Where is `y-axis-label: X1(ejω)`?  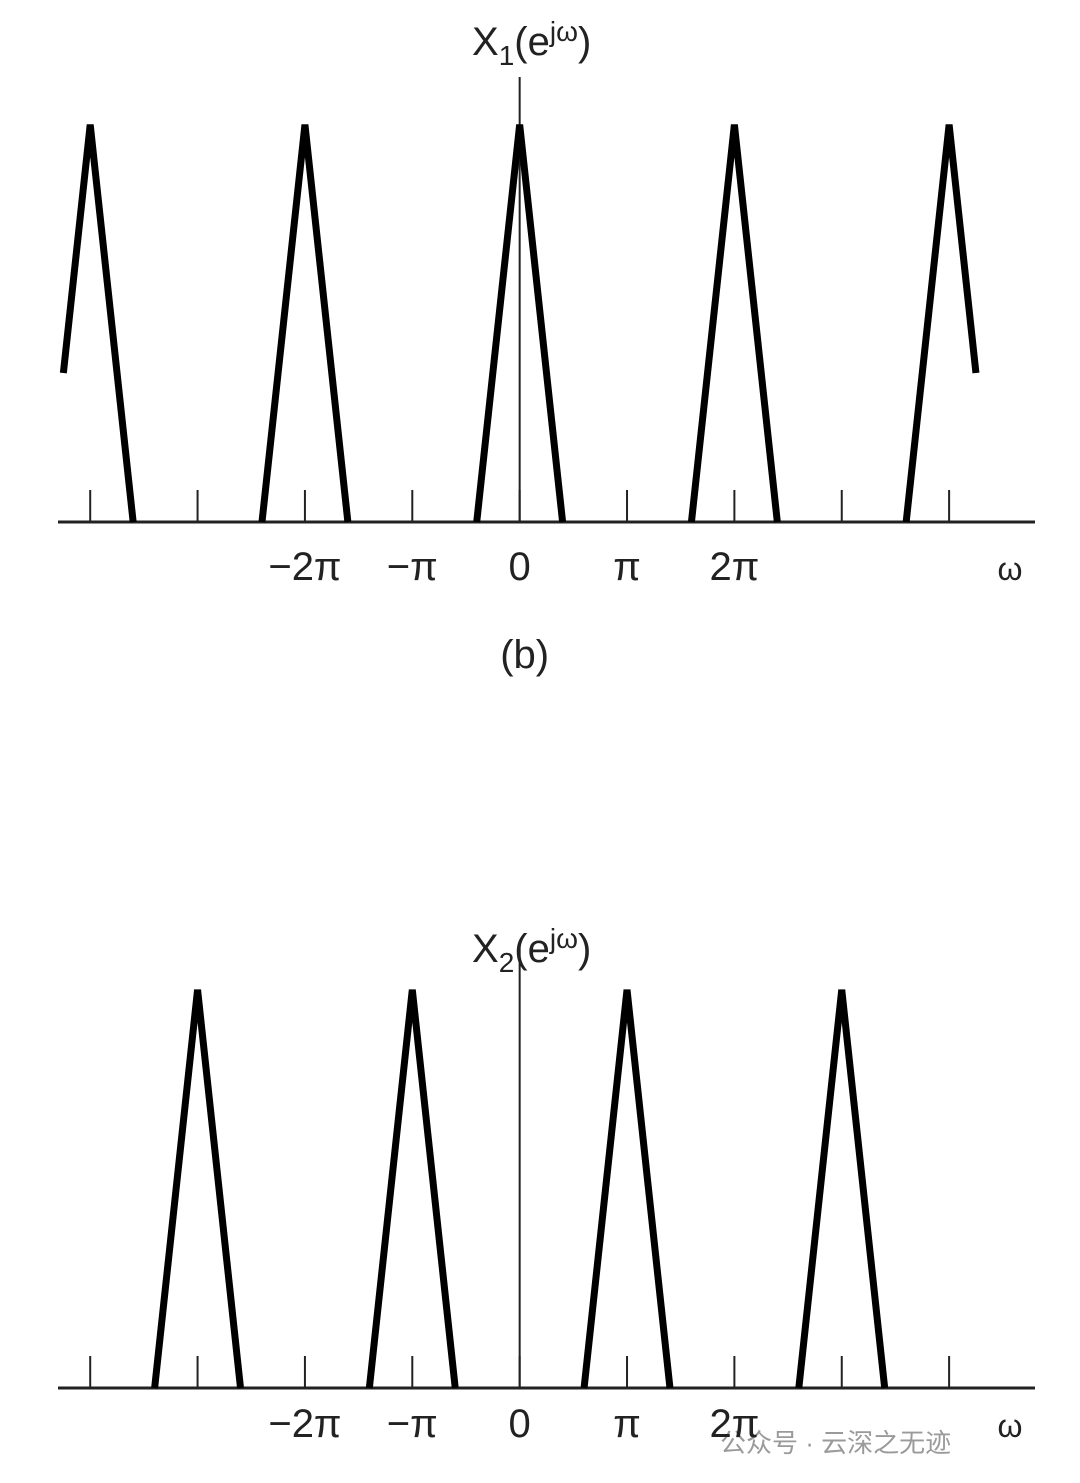
y-axis-label: X1(ejω) is located at coordinates (531, 43).